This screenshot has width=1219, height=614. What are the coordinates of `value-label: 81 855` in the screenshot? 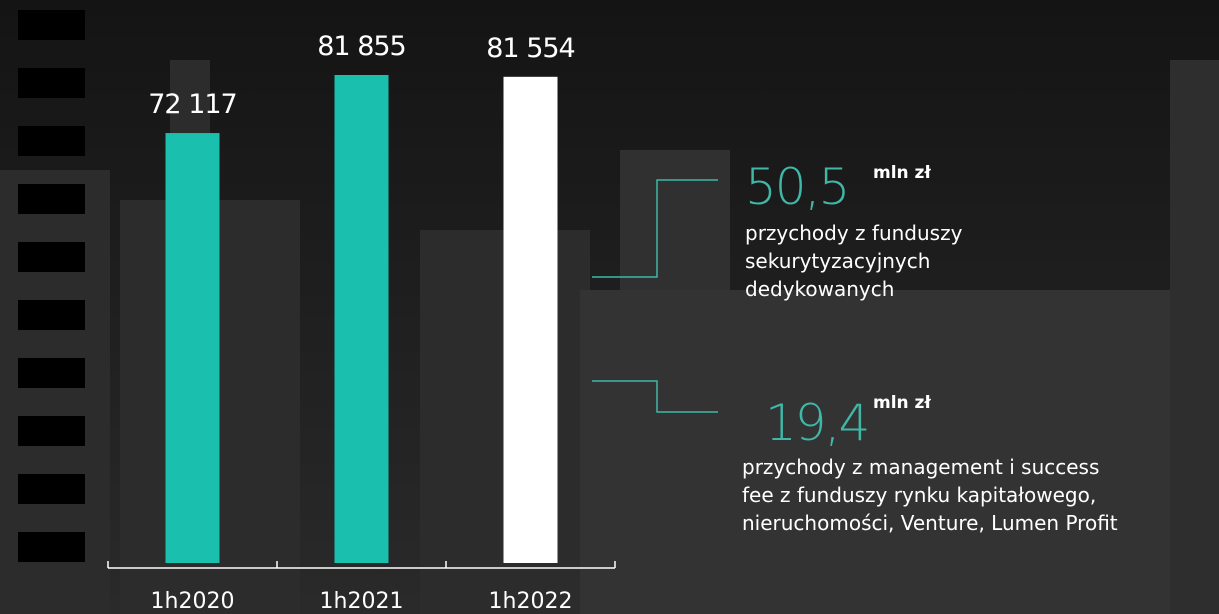 It's located at (361, 46).